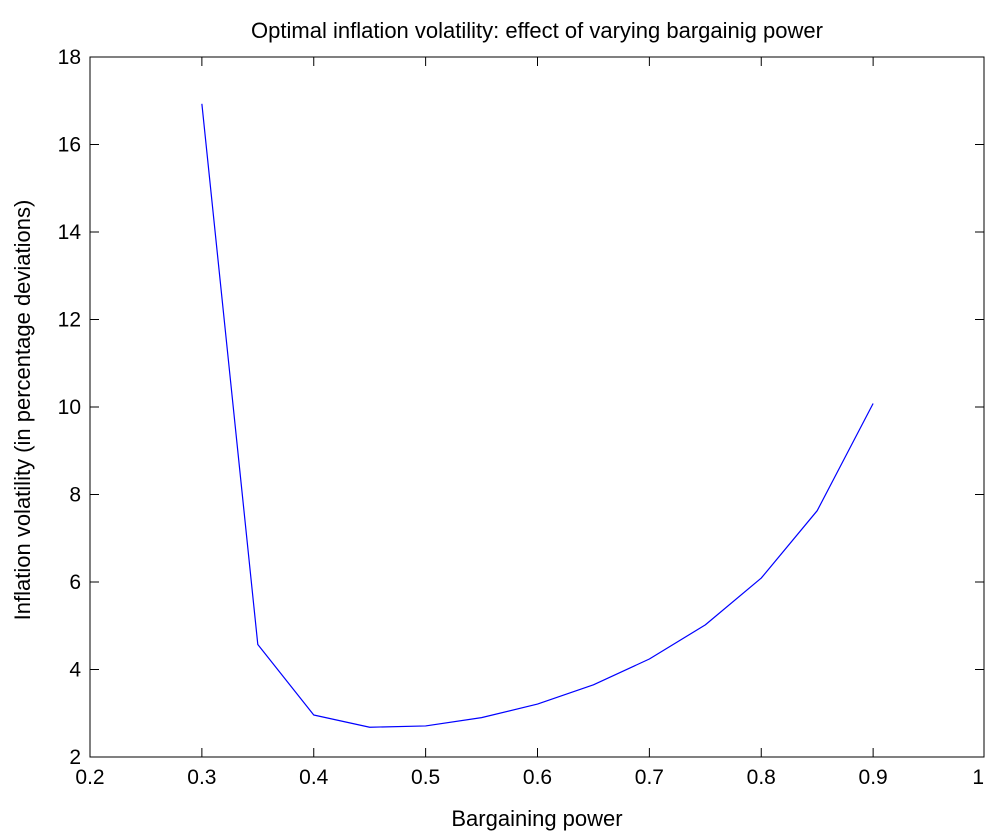 This screenshot has width=985, height=838. Describe the element at coordinates (75, 670) in the screenshot. I see `y-tick-label: 4` at that location.